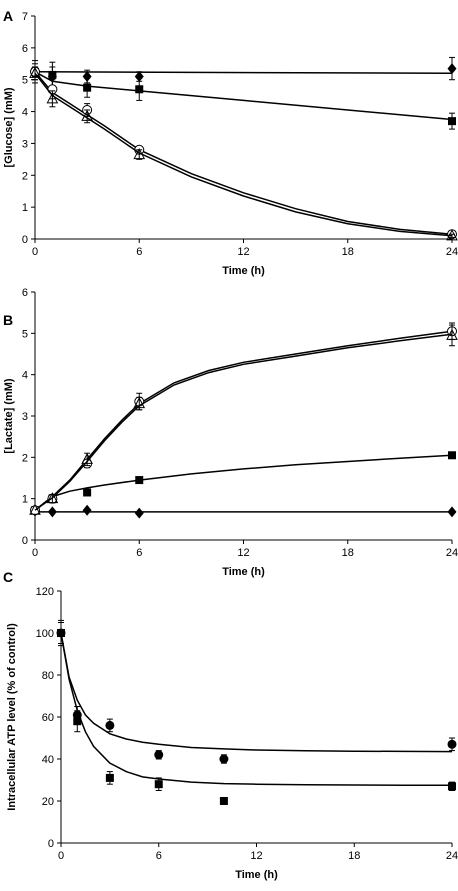 This screenshot has height=891, width=458. Describe the element at coordinates (45, 592) in the screenshot. I see `y-tick-label: 120` at that location.